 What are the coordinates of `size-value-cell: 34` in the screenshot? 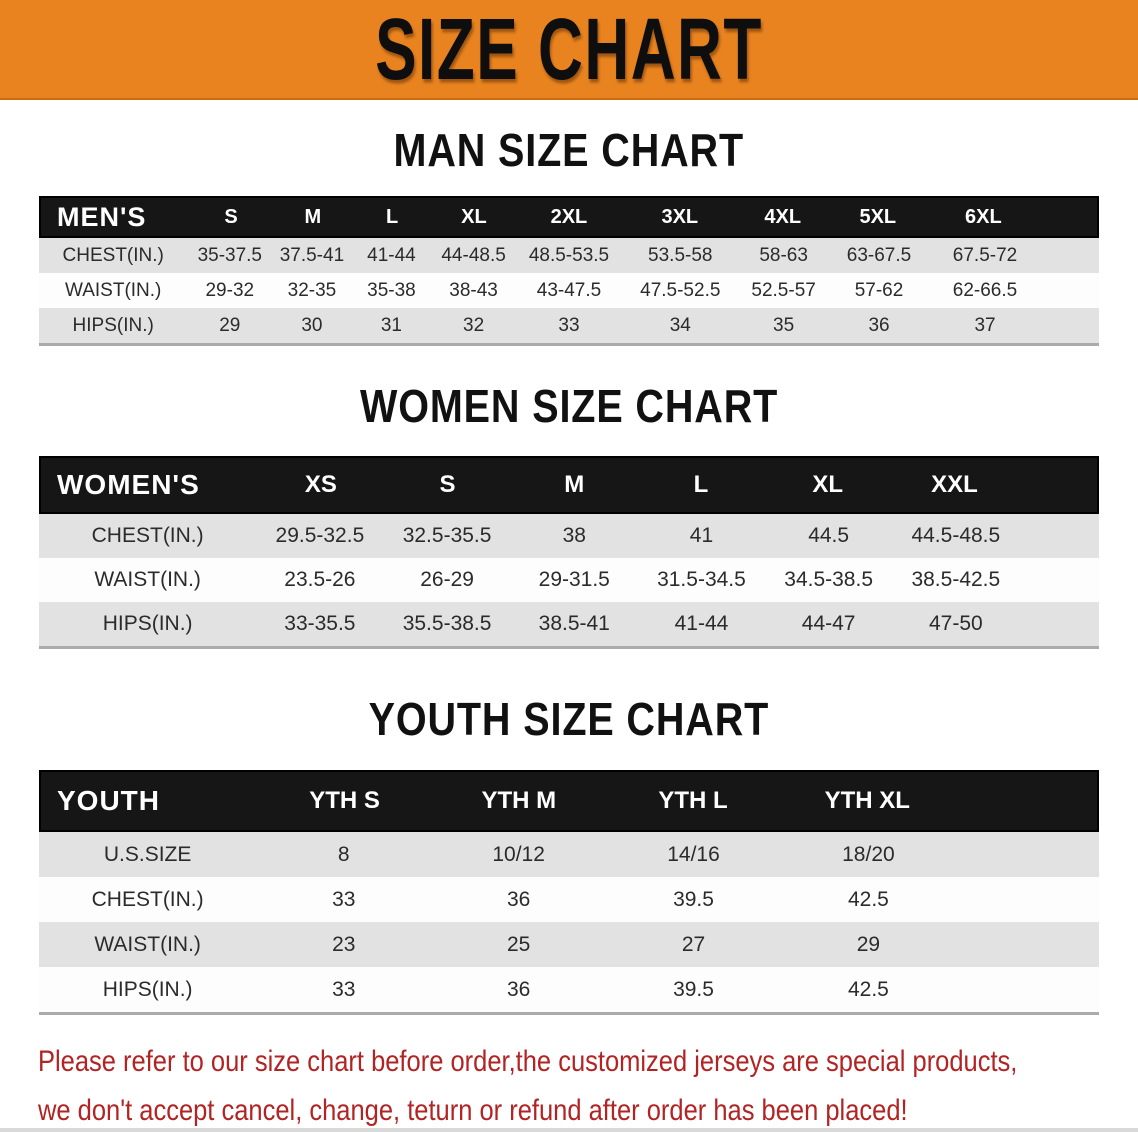 It's located at (680, 325).